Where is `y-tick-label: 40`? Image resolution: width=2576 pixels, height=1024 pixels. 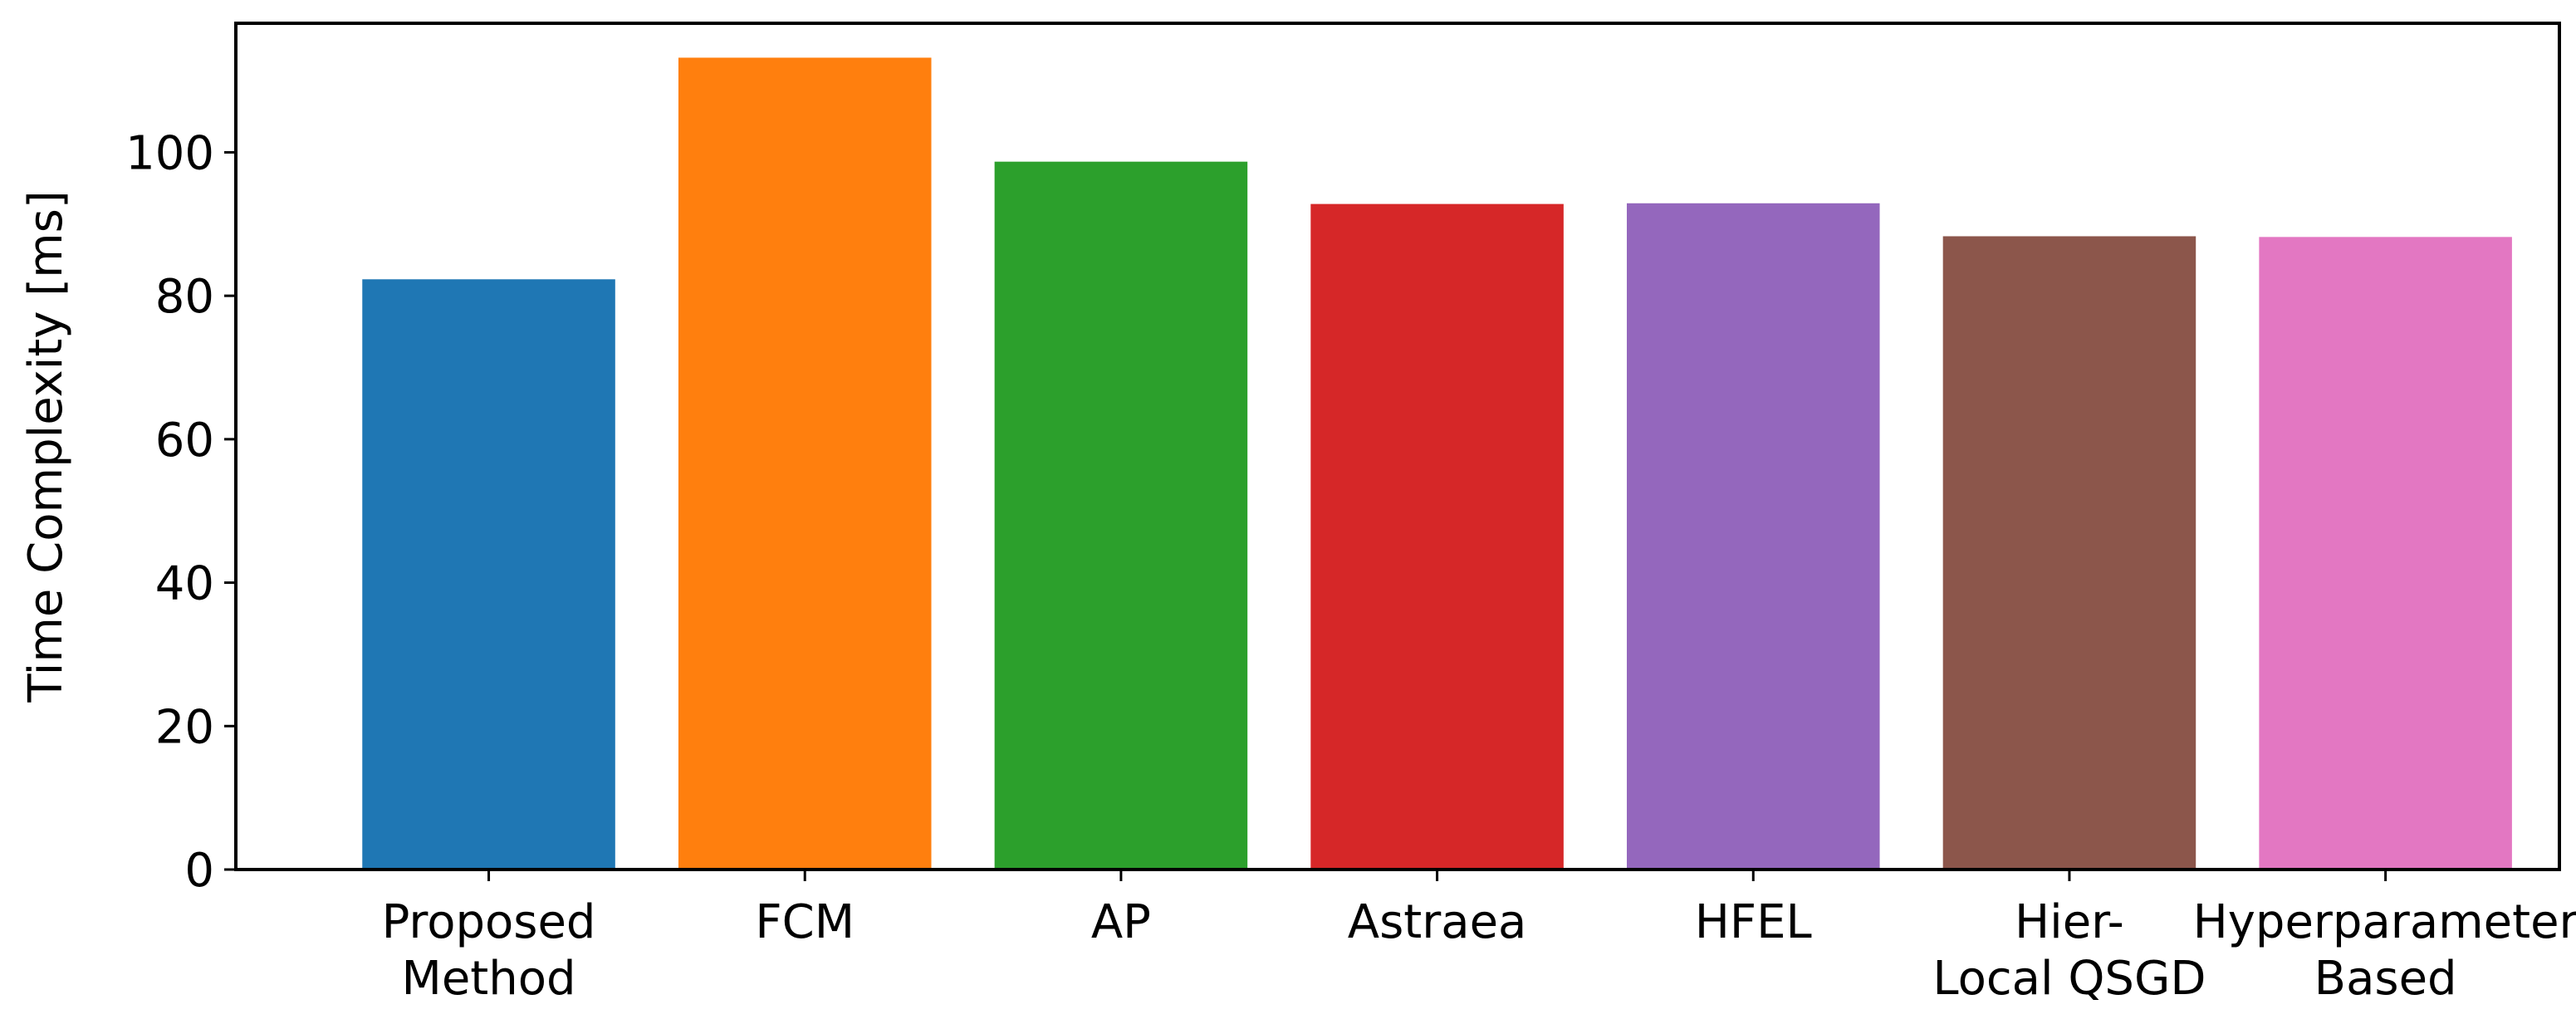 y-tick-label: 40 is located at coordinates (184, 584).